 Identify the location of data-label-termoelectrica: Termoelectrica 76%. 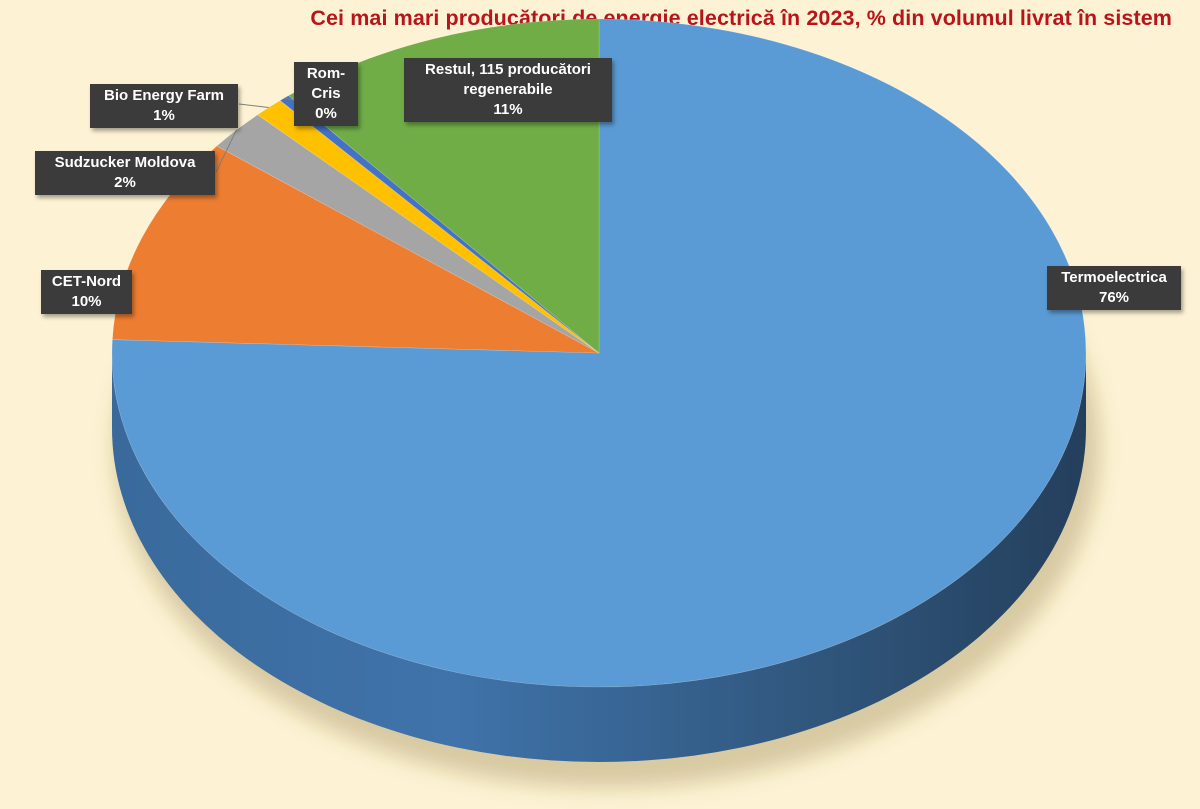
(1114, 288).